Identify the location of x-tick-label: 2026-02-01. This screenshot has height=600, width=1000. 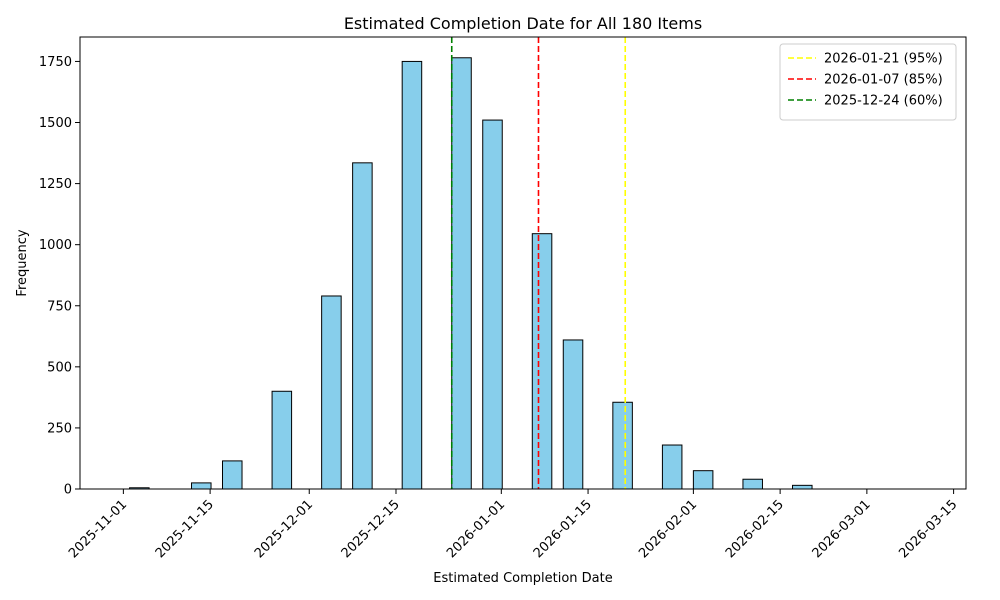
(668, 529).